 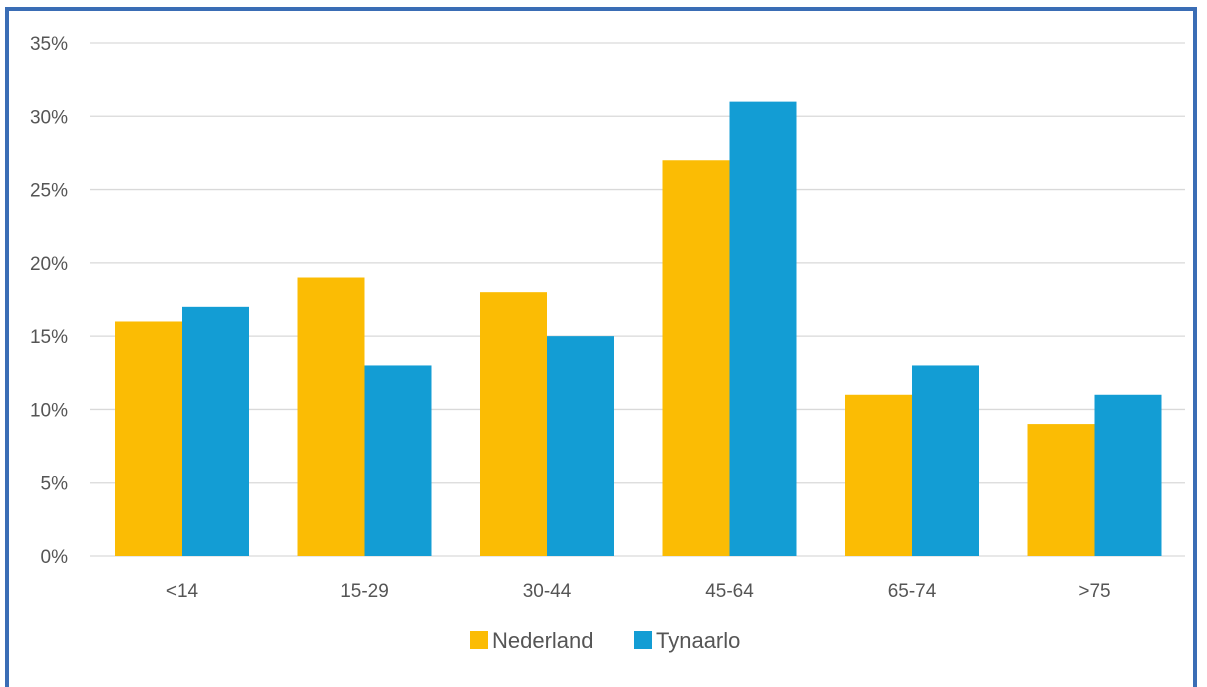 I want to click on y-tick-label: 20%, so click(x=49, y=264).